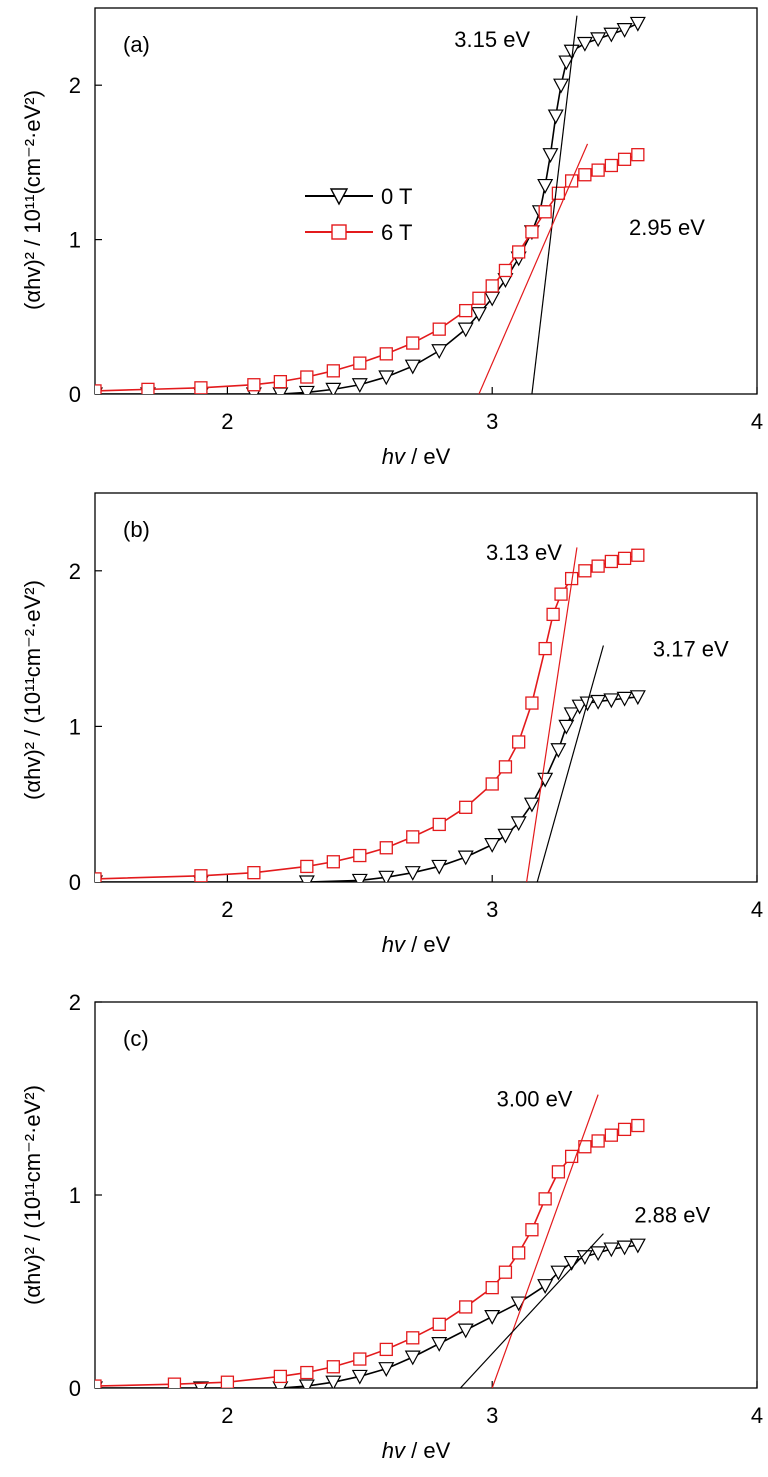 The image size is (768, 1477). What do you see at coordinates (358, 214) in the screenshot?
I see `legend: 0 T6 T` at bounding box center [358, 214].